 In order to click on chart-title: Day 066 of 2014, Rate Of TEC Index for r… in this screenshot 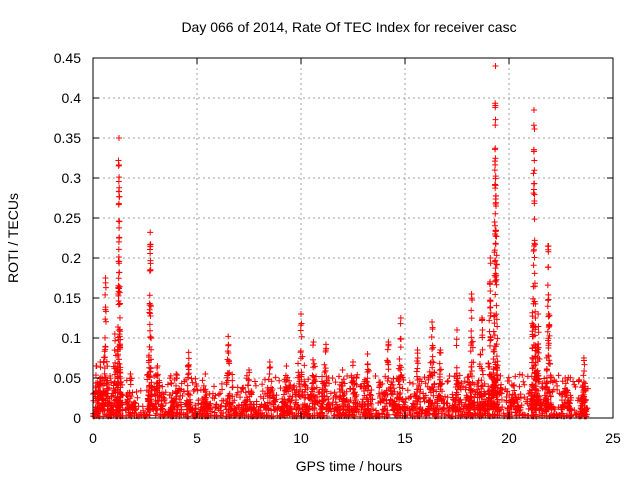, I will do `click(348, 27)`.